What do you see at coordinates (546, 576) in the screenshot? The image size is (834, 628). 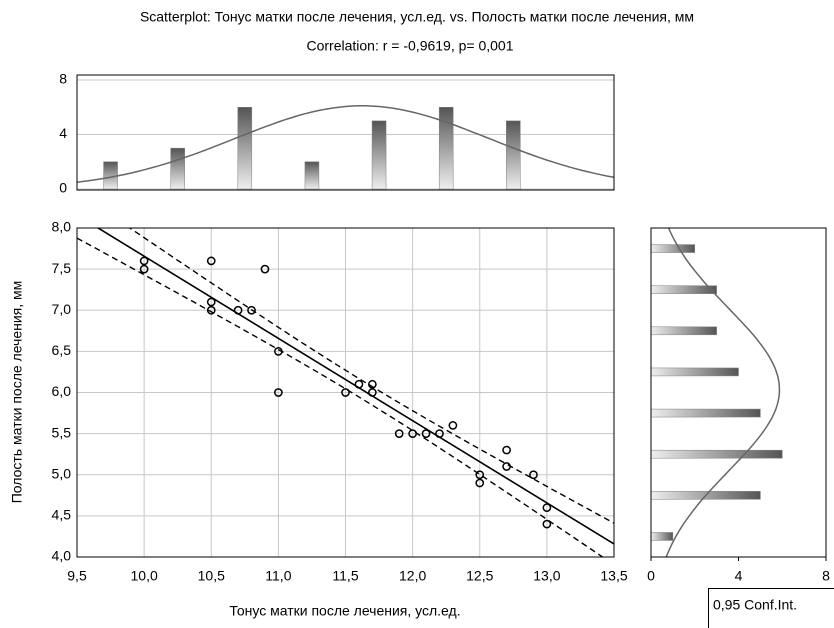 I see `x-tick-label: 13,0` at bounding box center [546, 576].